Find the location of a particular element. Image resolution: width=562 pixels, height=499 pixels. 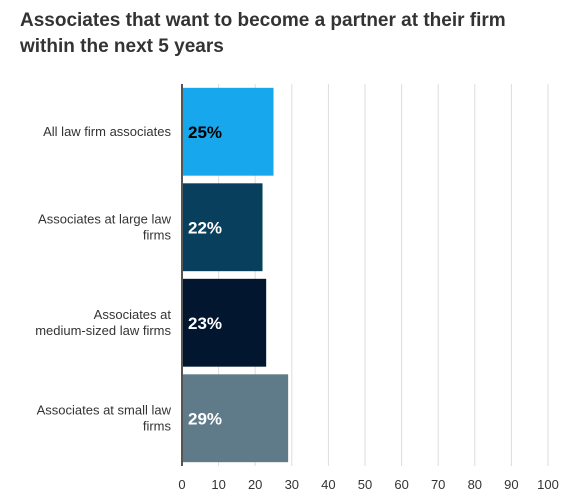

x-tick-label: 70 is located at coordinates (438, 484).